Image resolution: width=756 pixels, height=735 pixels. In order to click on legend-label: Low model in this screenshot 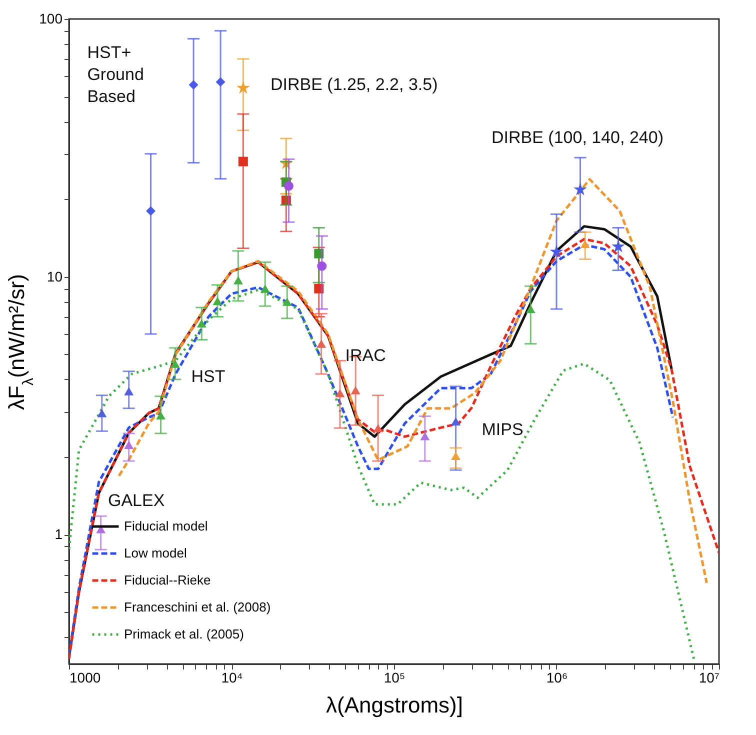, I will do `click(155, 553)`.